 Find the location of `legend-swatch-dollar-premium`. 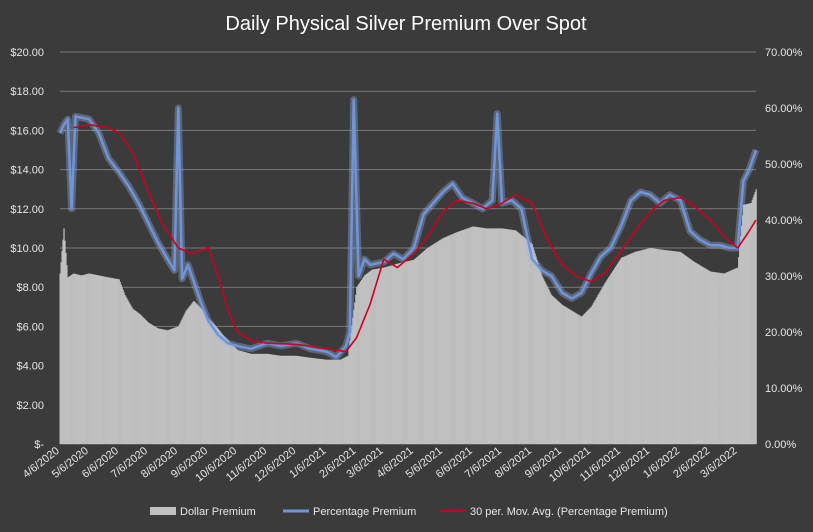

legend-swatch-dollar-premium is located at coordinates (163, 511).